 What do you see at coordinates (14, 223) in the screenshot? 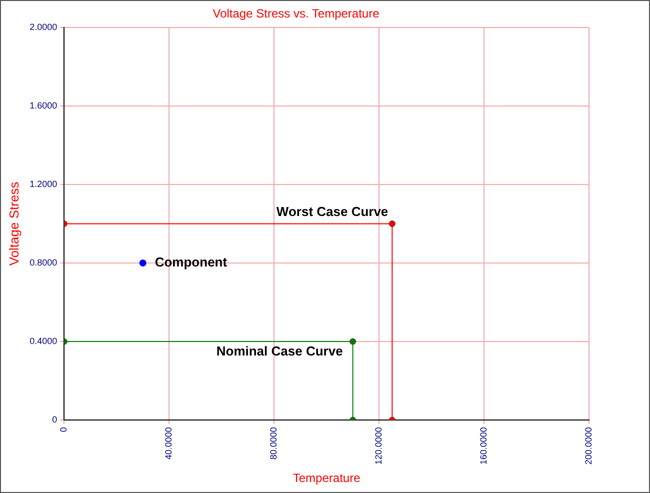
I see `y-axis-title: Voltage Stress` at bounding box center [14, 223].